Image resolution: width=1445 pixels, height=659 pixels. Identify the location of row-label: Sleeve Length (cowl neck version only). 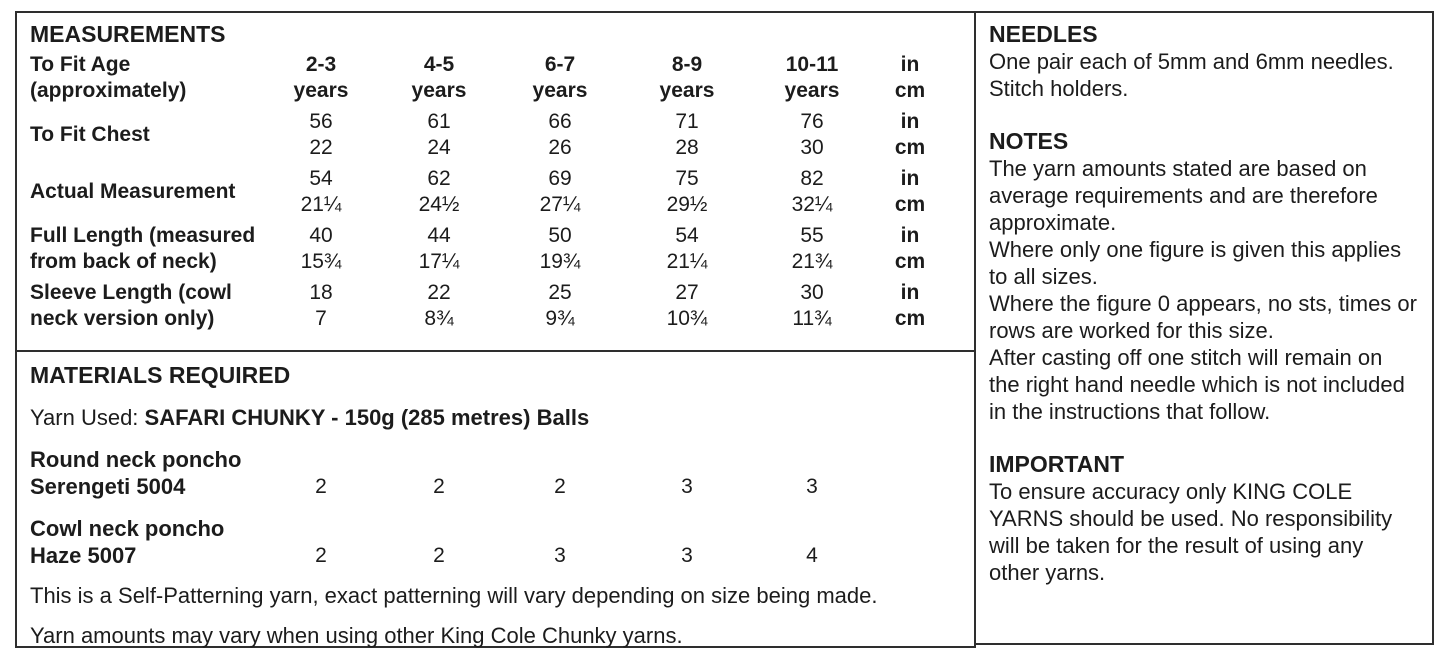
(131, 305).